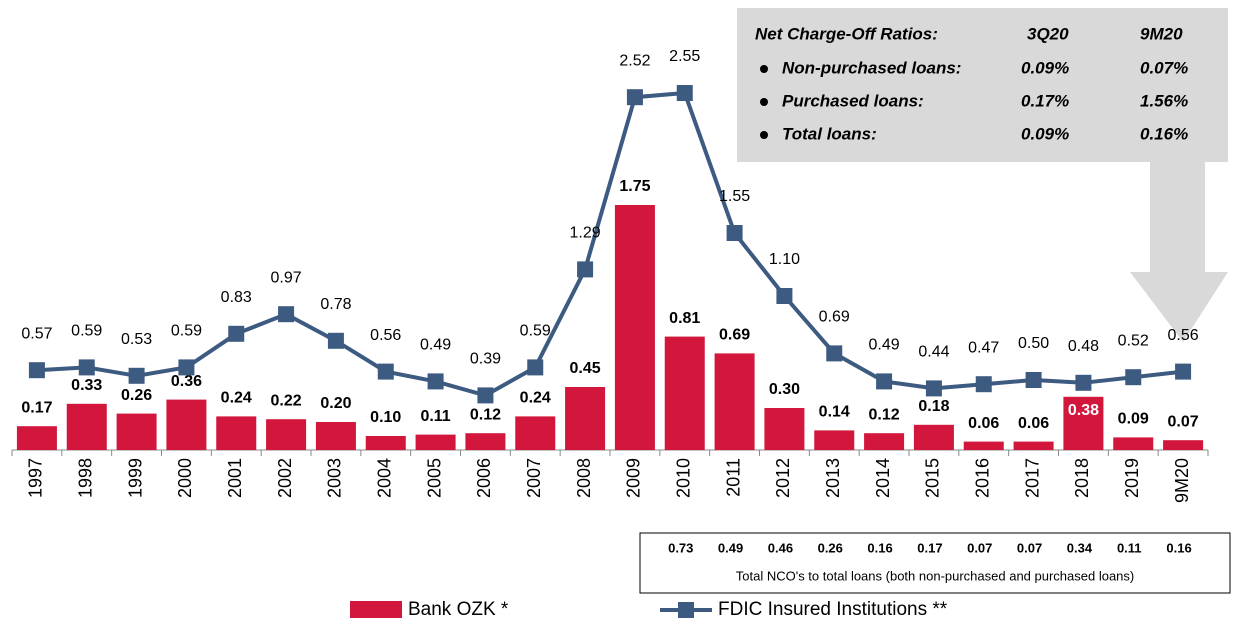 The image size is (1243, 622). What do you see at coordinates (1161, 33) in the screenshot?
I see `callout-header: 9M20` at bounding box center [1161, 33].